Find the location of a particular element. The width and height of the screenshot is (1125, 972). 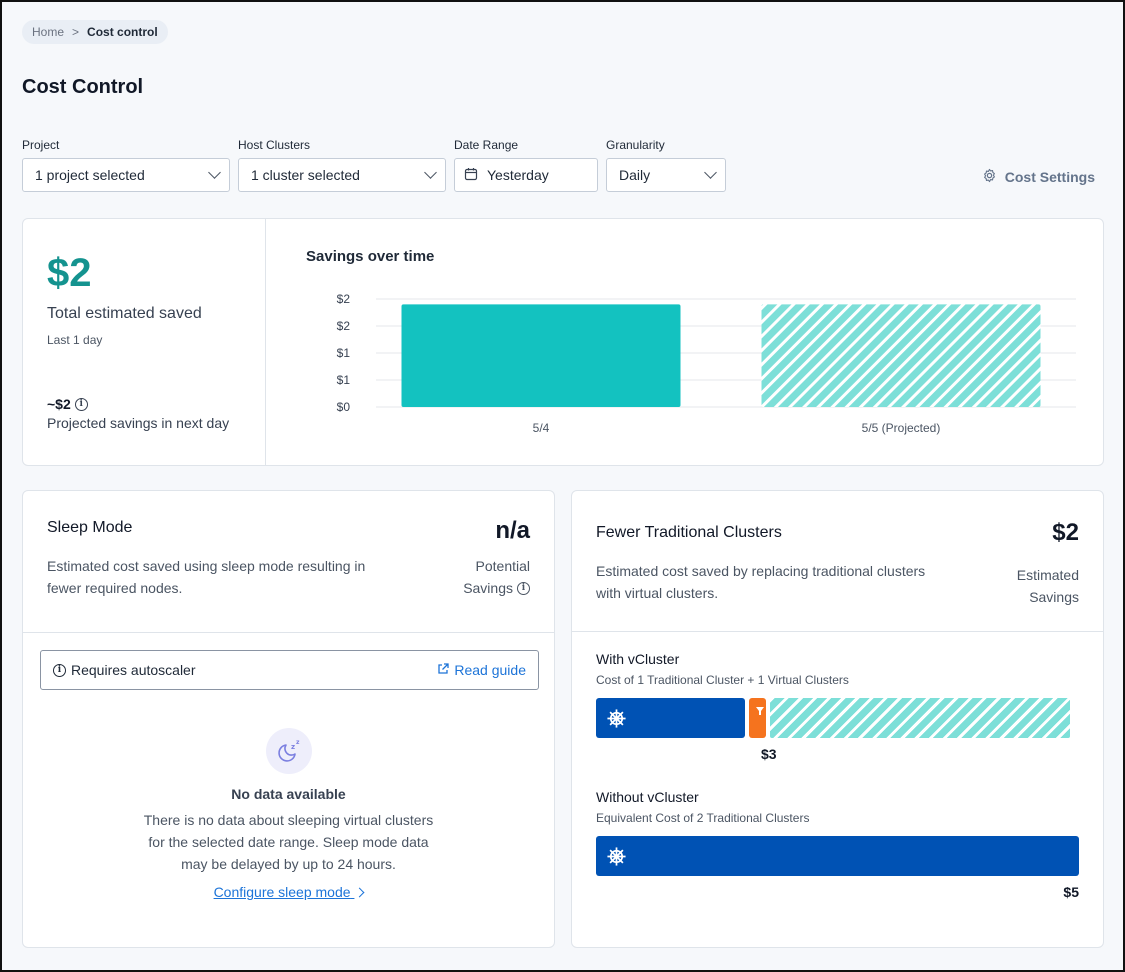

with-vcluster-bar is located at coordinates (833, 718).